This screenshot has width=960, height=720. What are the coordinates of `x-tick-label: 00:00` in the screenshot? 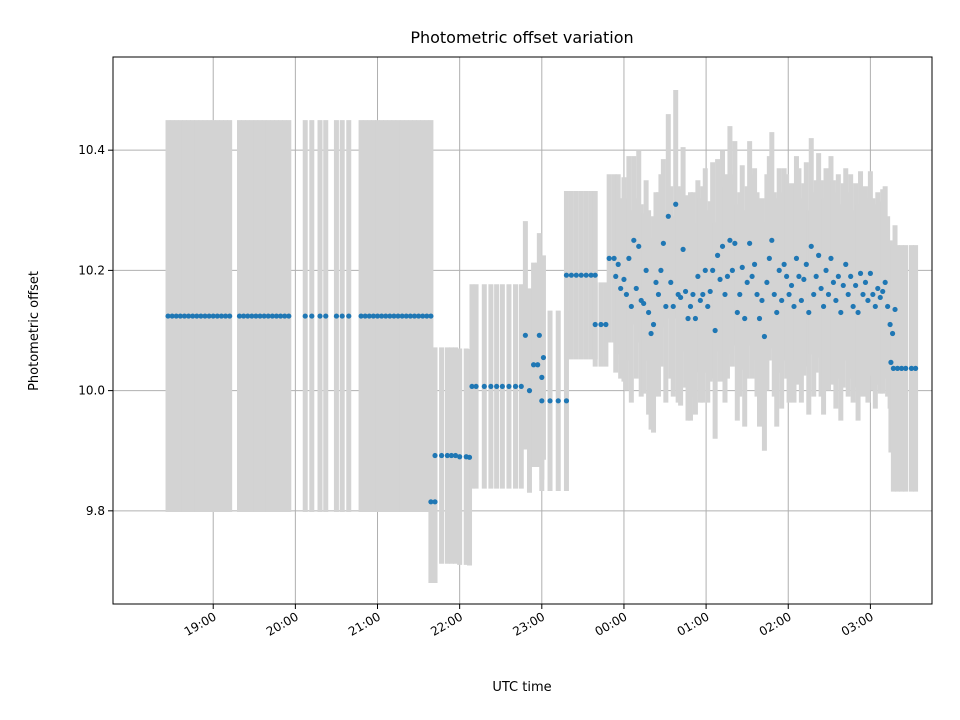 It's located at (610, 623).